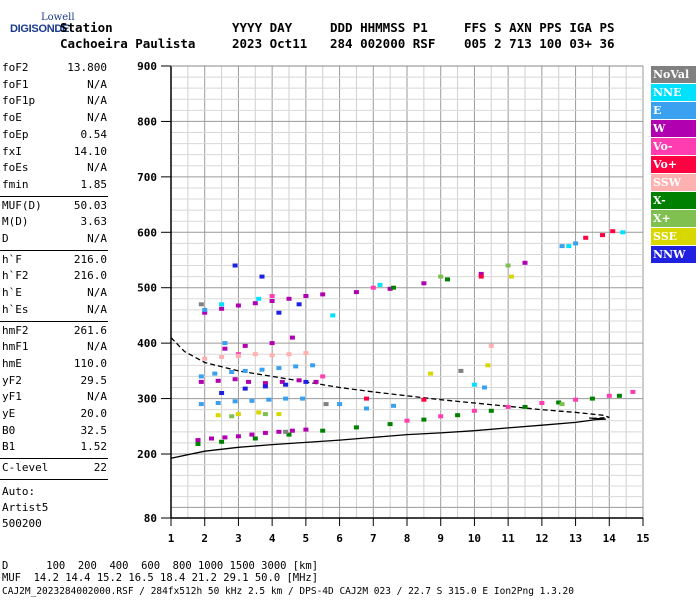  Describe the element at coordinates (90, 151) in the screenshot. I see `param-value: 14.10` at that location.